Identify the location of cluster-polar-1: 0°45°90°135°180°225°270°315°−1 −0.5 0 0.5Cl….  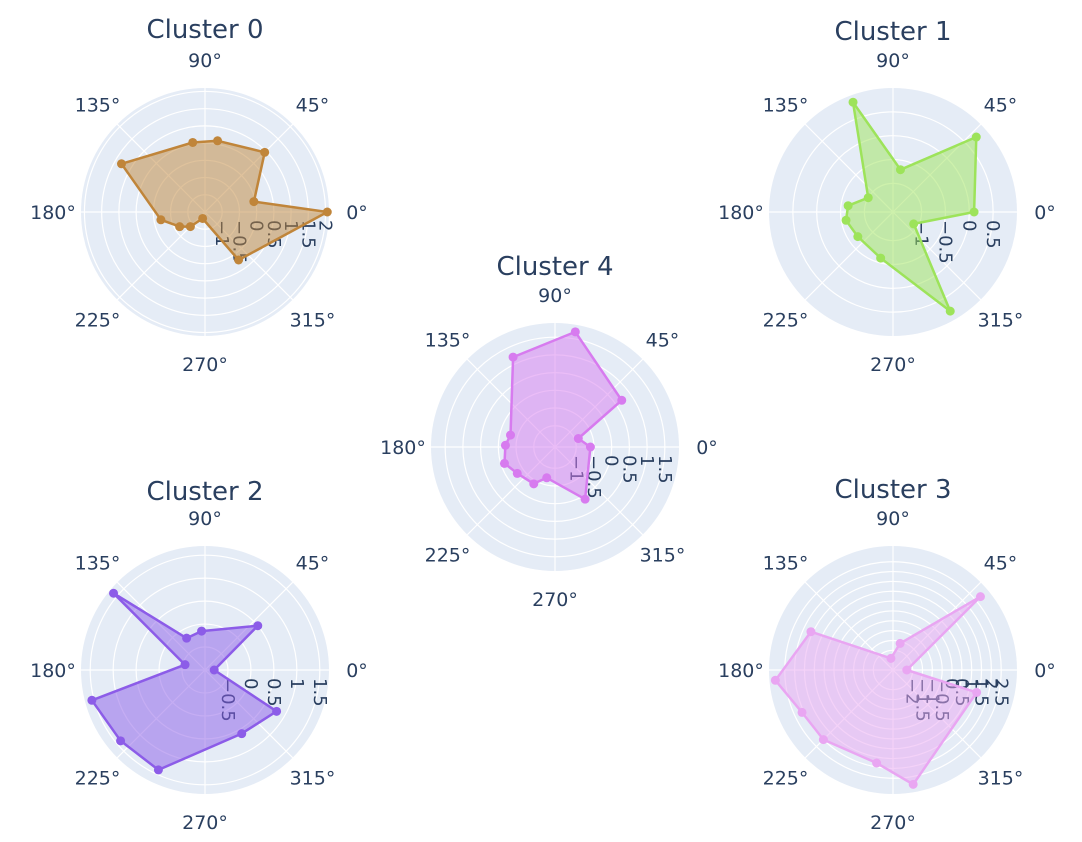
(887, 196).